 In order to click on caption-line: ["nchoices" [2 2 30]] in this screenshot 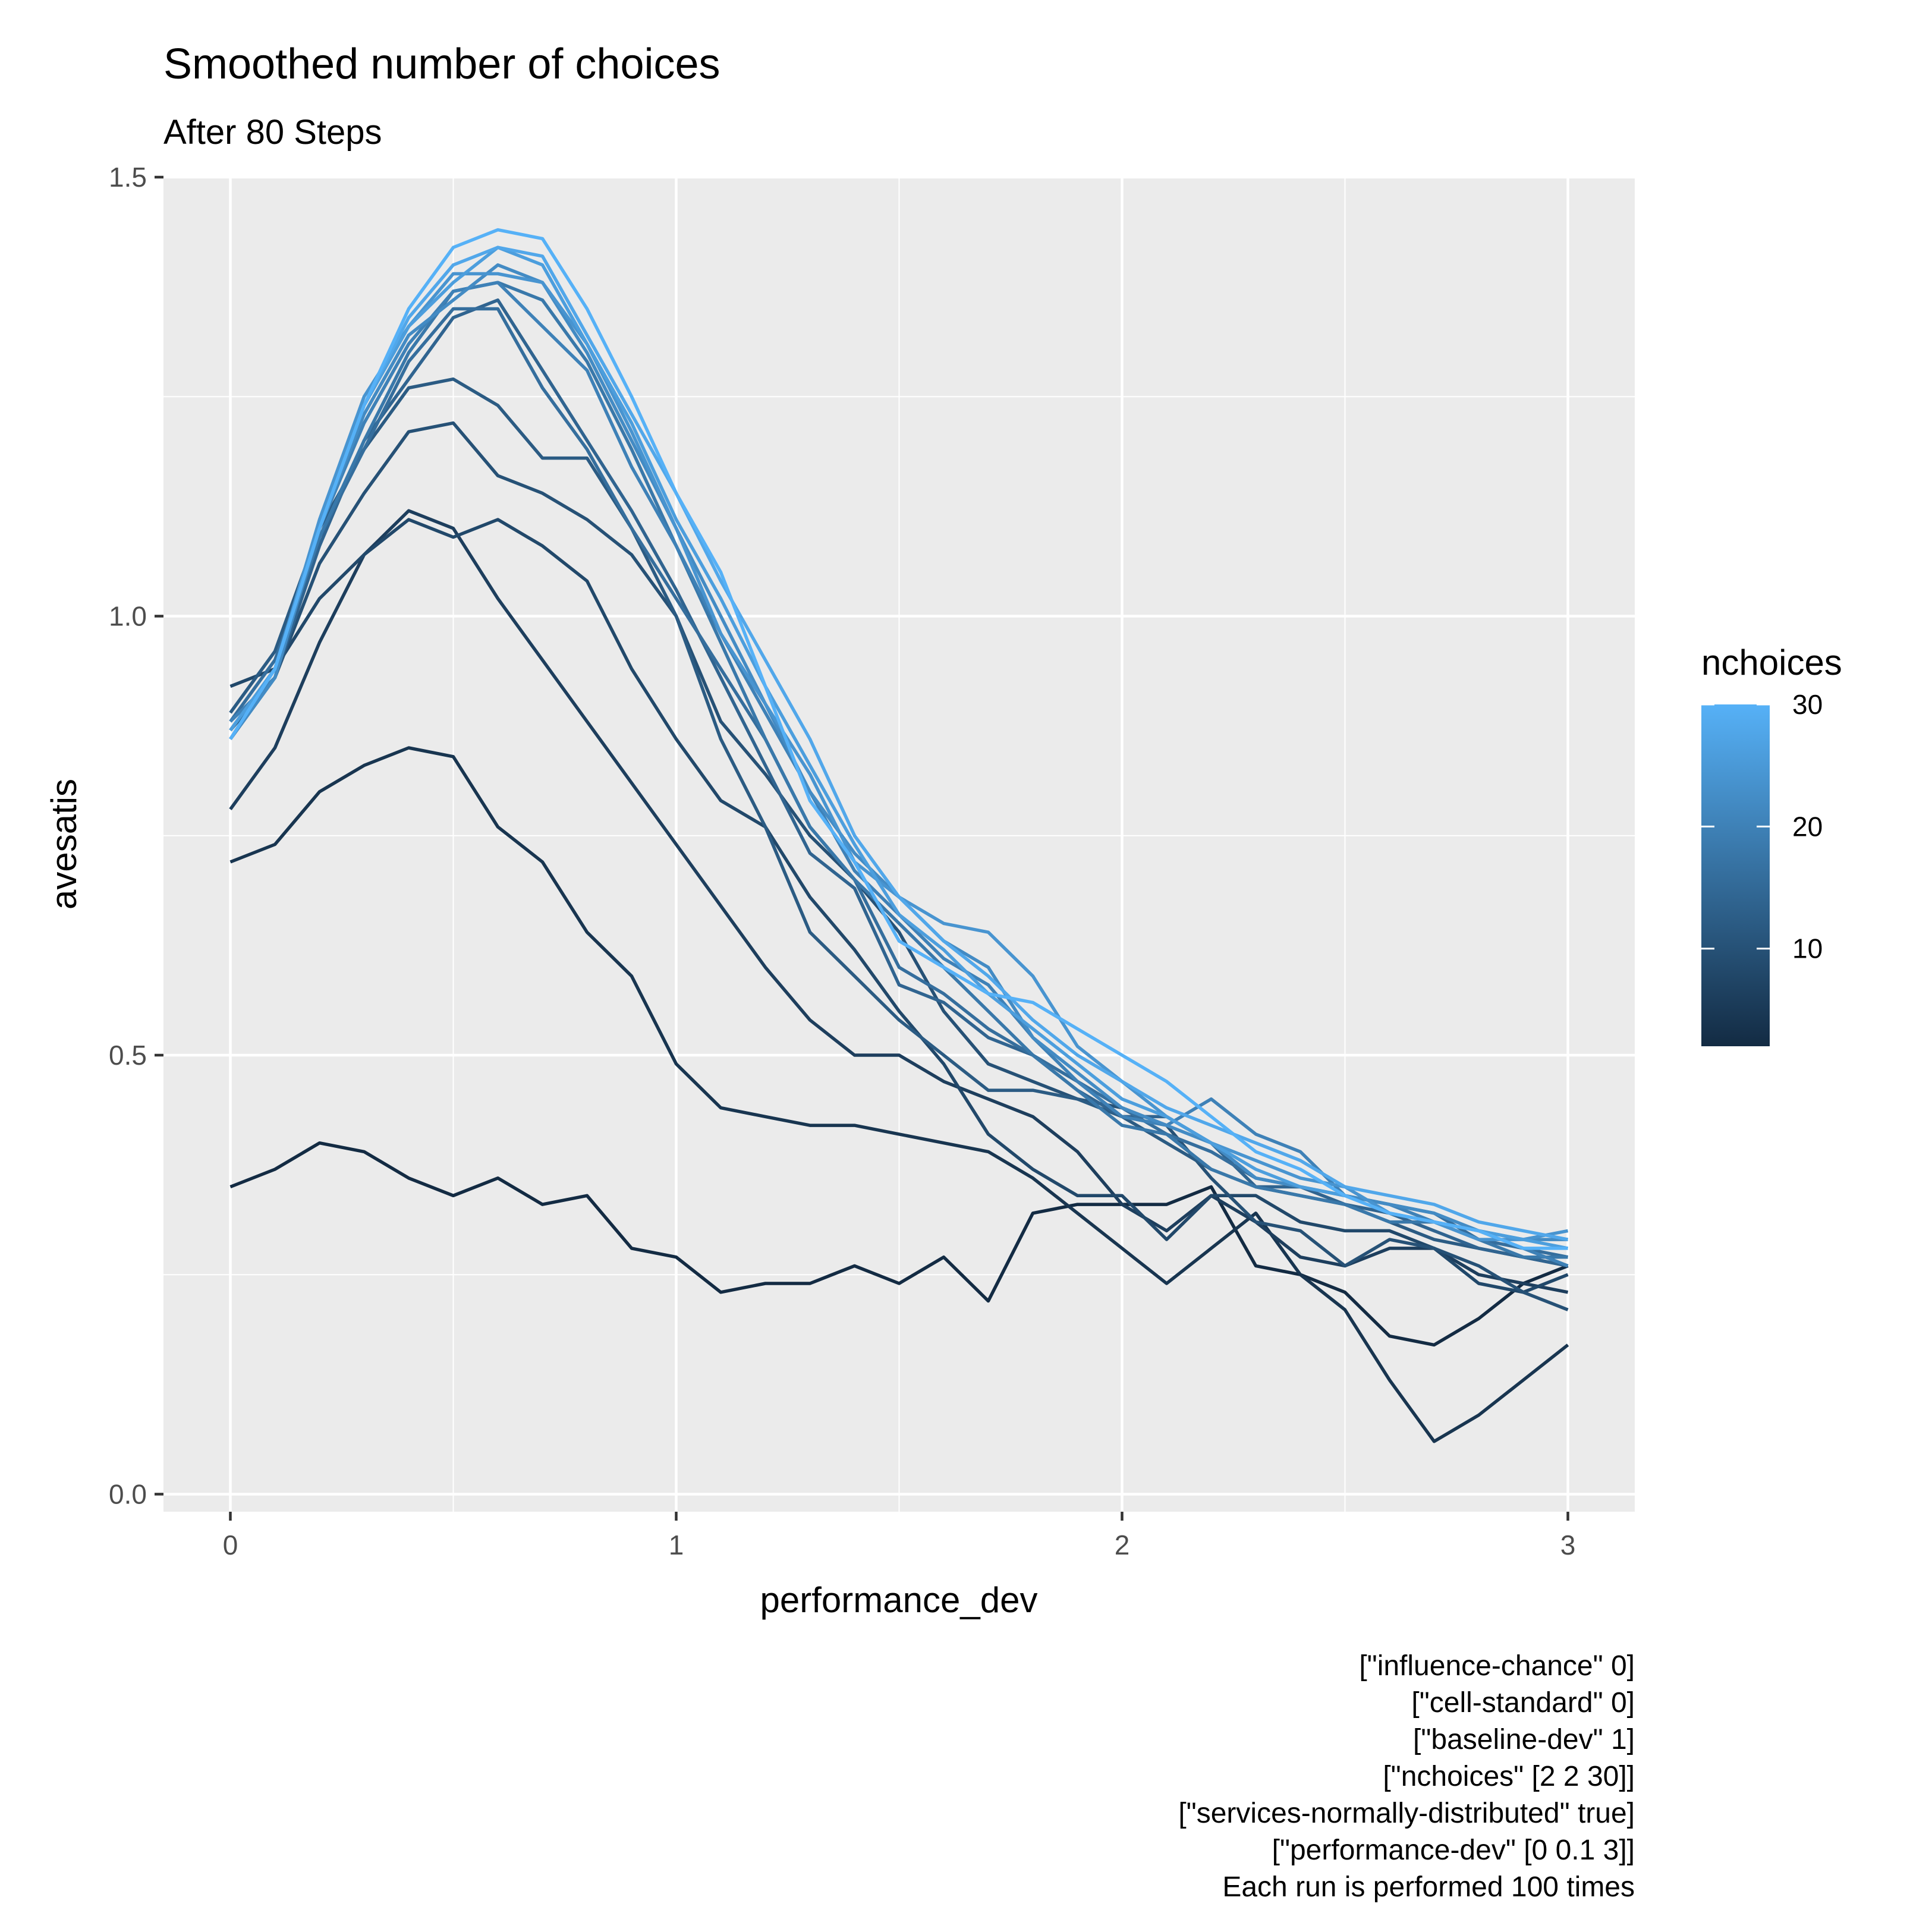, I will do `click(1509, 1777)`.